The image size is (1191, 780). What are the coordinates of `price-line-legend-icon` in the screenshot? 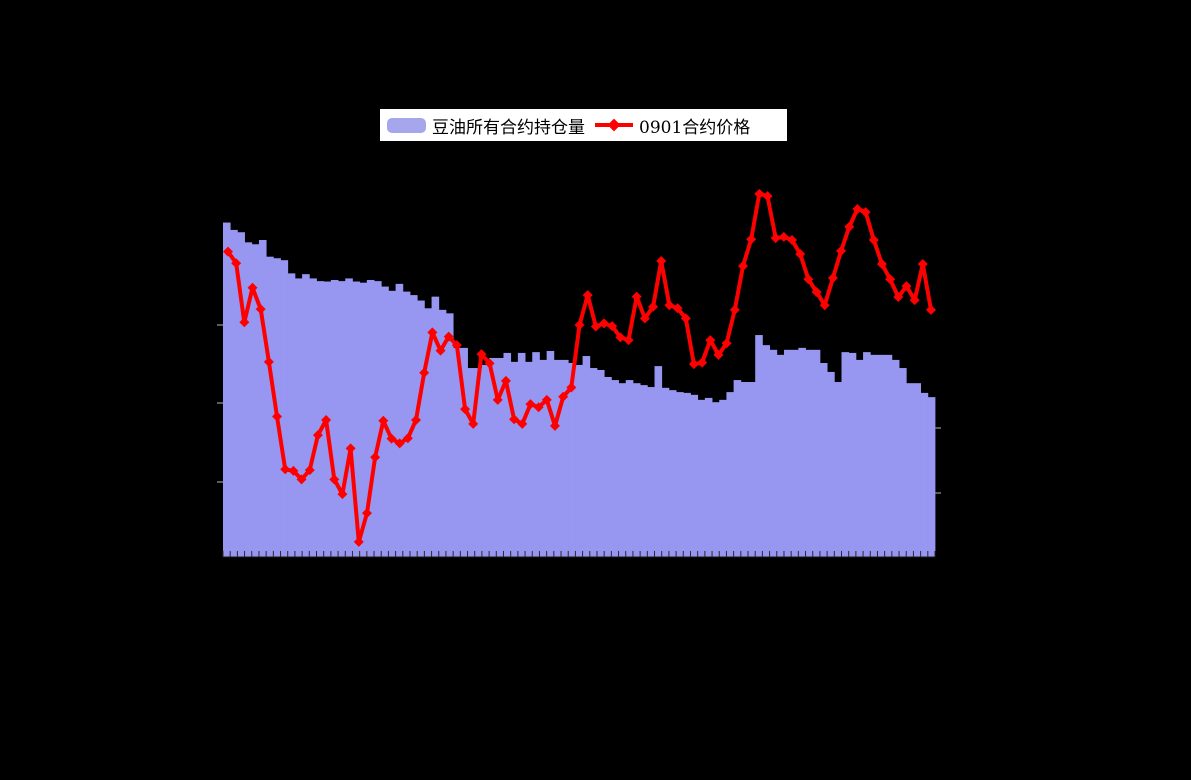 It's located at (614, 125).